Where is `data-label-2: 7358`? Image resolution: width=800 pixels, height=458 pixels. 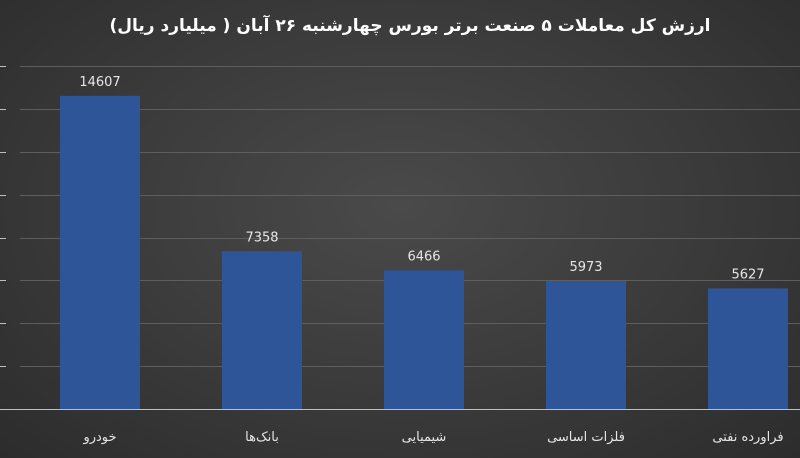 data-label-2: 7358 is located at coordinates (261, 237).